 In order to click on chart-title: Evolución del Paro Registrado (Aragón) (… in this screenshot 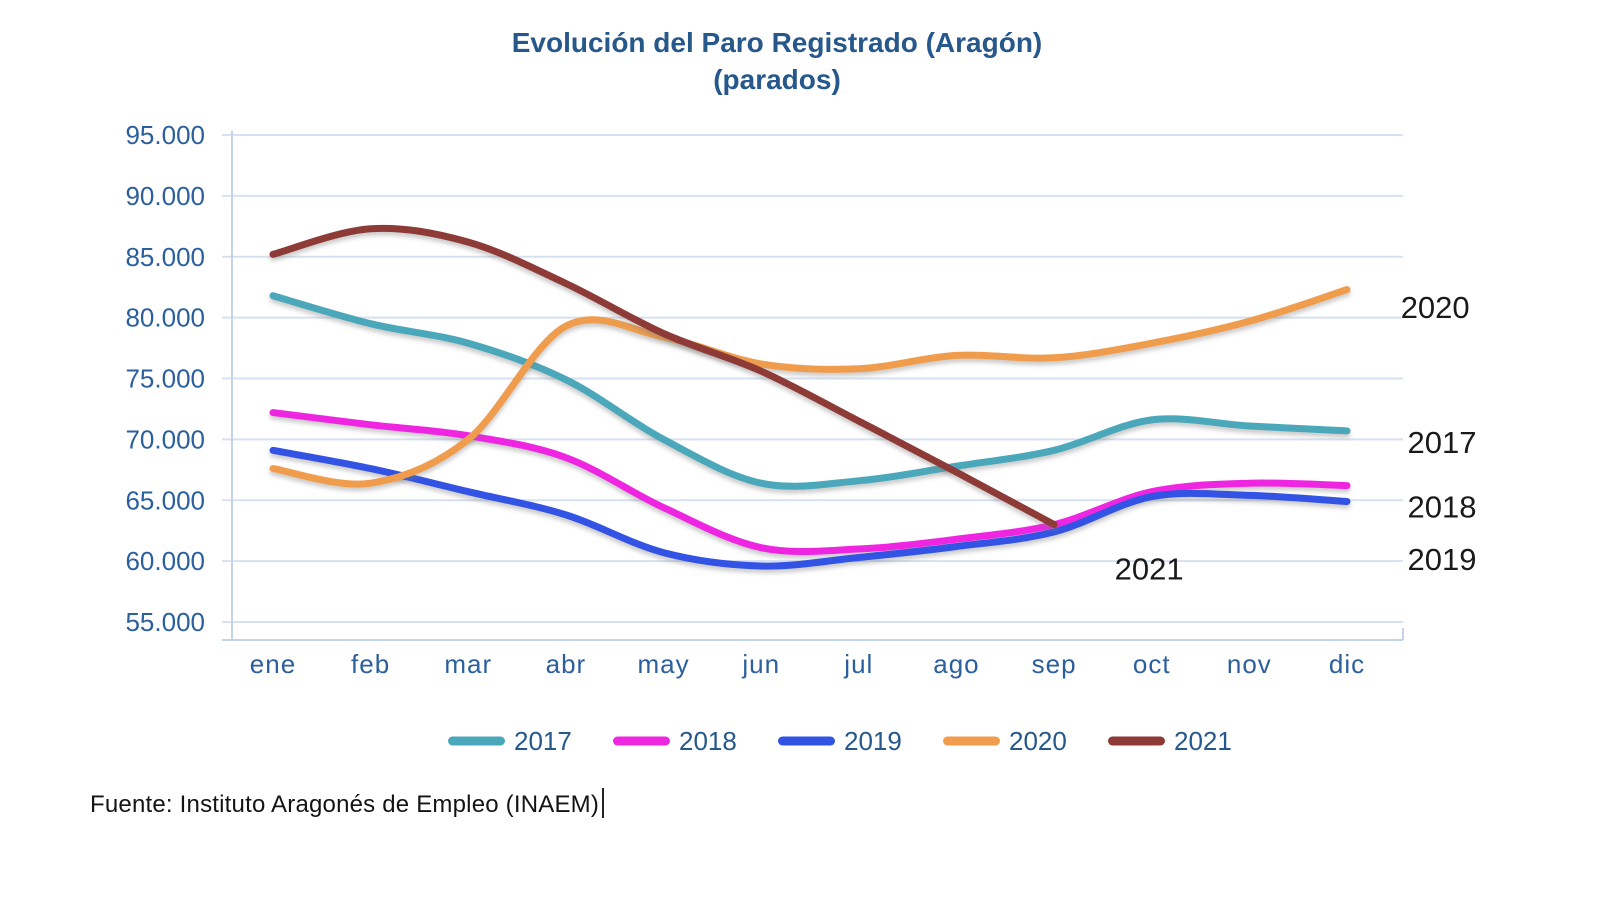, I will do `click(777, 61)`.